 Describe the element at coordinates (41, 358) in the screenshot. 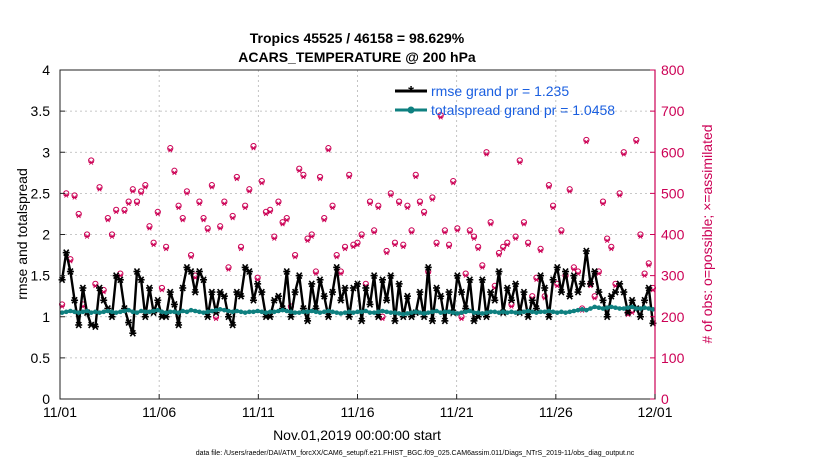

I see `y-tick-label-left: 0.5` at that location.